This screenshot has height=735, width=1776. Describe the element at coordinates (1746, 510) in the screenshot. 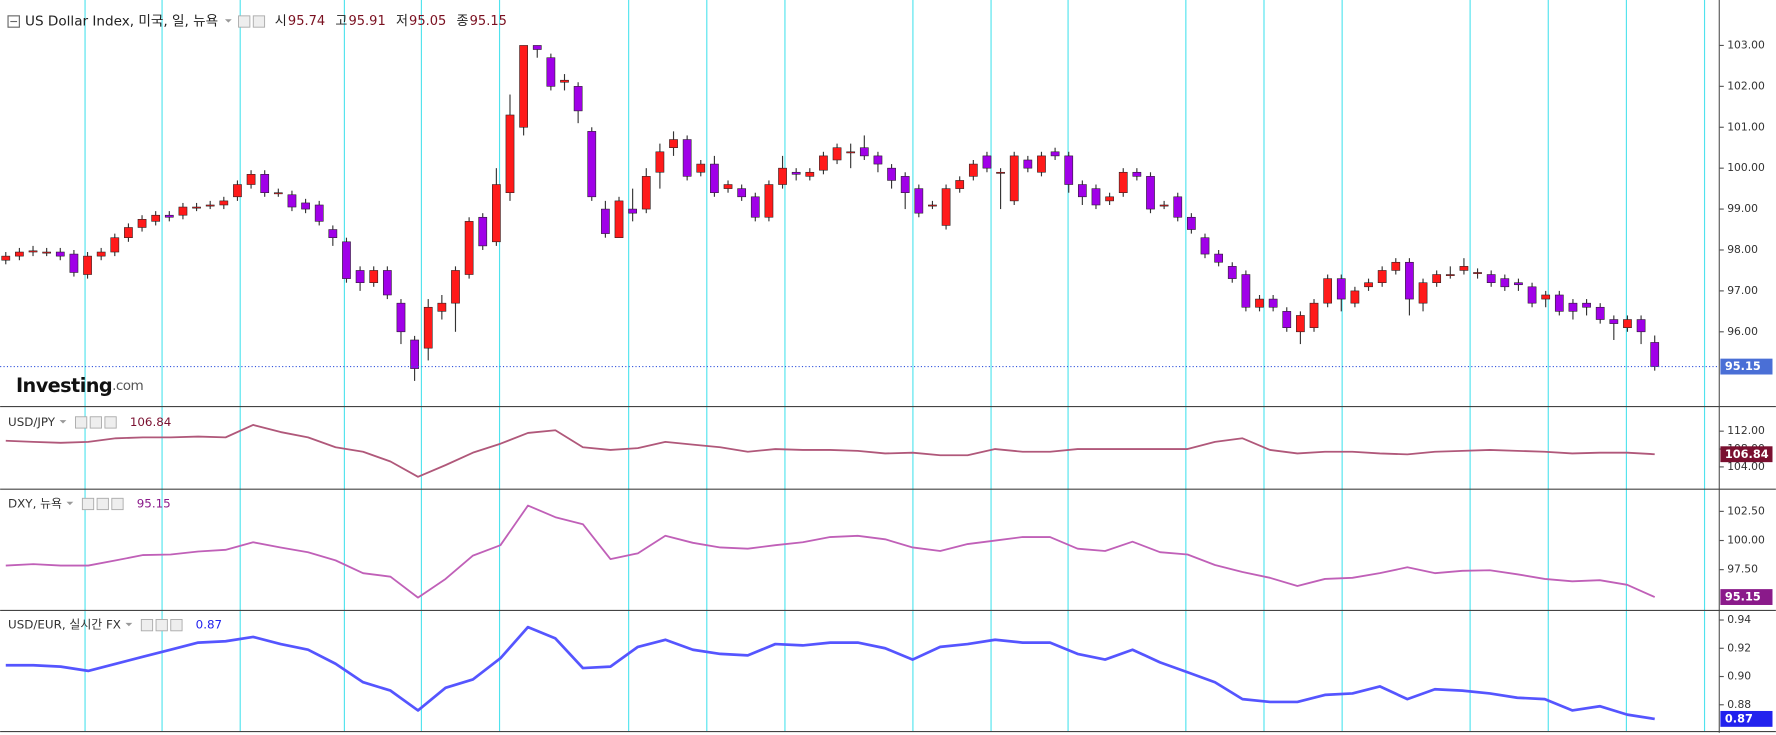

I see `y-tick-label: 102.50` at that location.